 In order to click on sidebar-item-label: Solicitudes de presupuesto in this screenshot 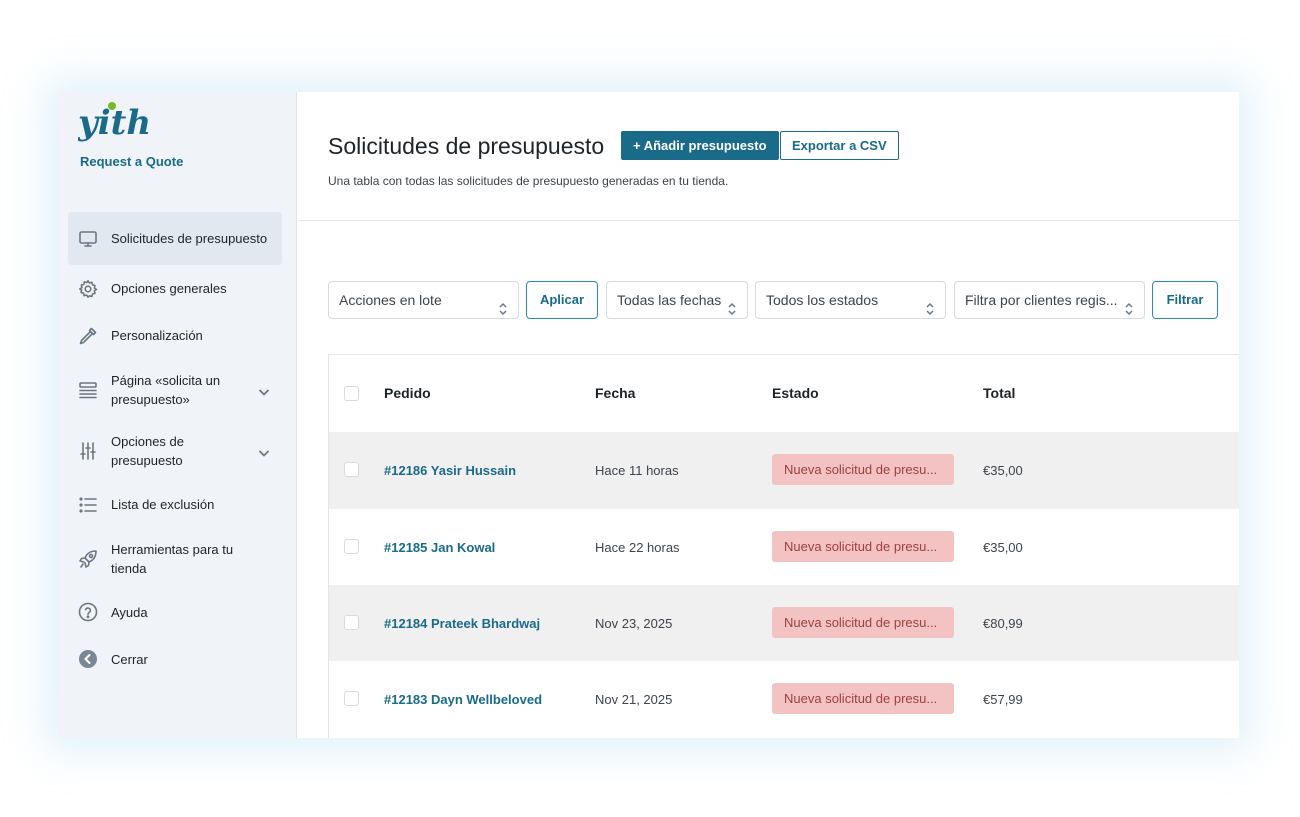, I will do `click(189, 238)`.